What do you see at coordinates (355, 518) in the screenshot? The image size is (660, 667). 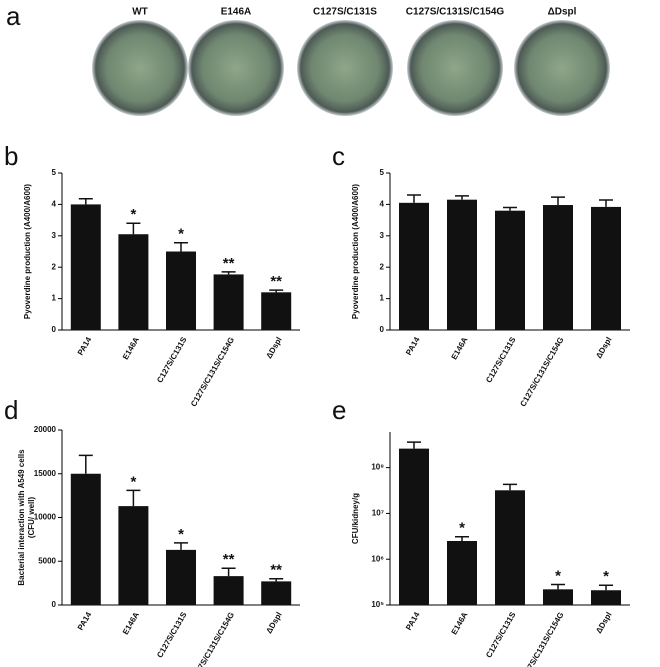 I see `y-axis-label: CFU/kidney/g` at bounding box center [355, 518].